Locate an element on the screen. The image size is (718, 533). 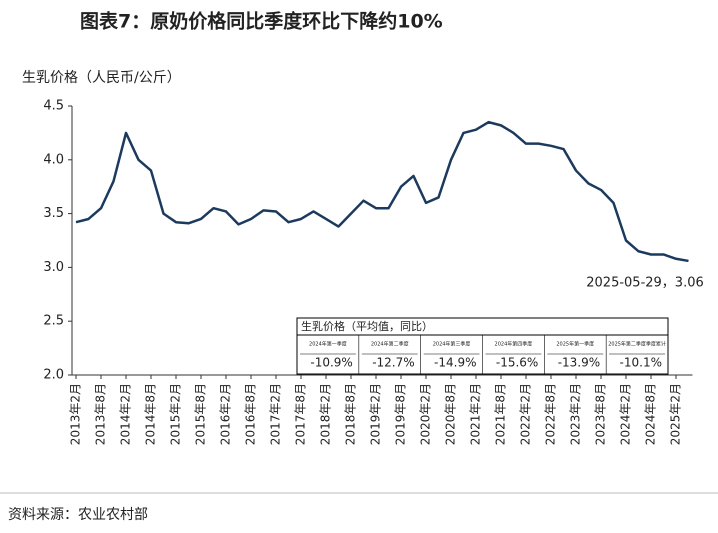
y-tick-label: 3.0 is located at coordinates (53, 267).